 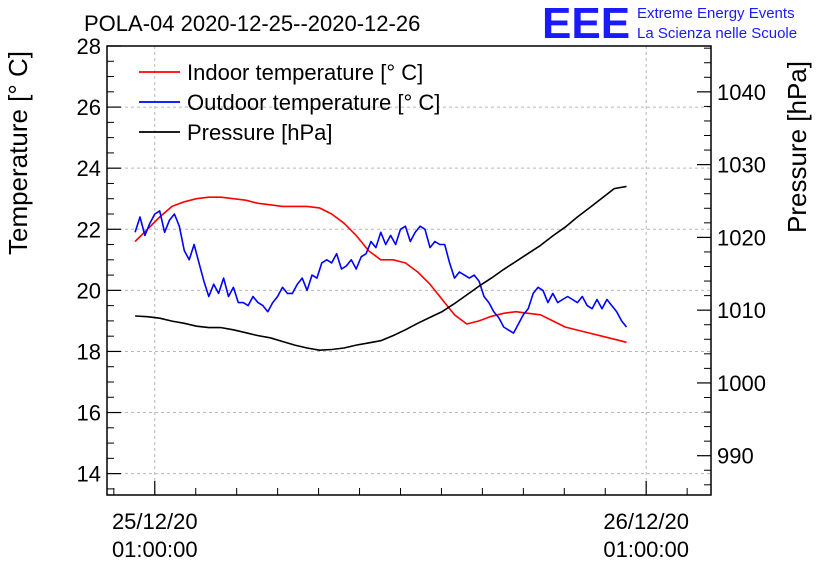 What do you see at coordinates (716, 13) in the screenshot?
I see `logo-line1: Extreme Energy Events` at bounding box center [716, 13].